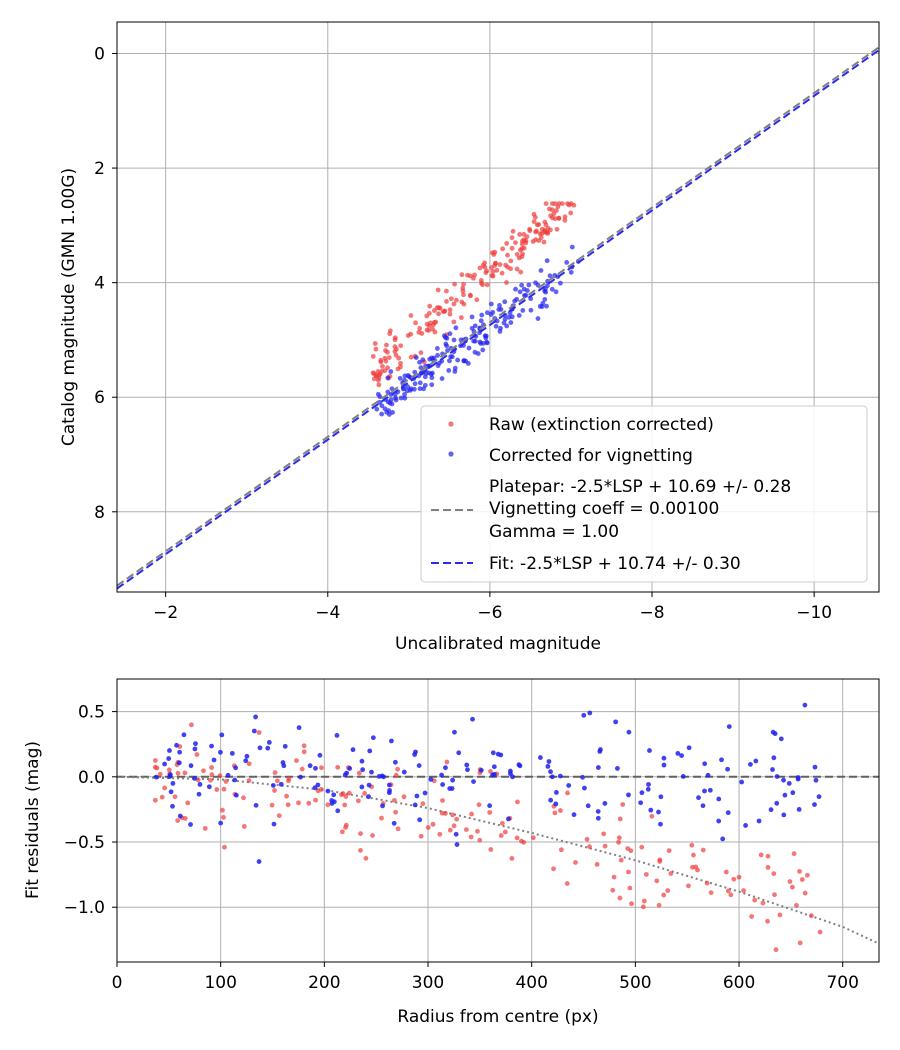  Describe the element at coordinates (651, 613) in the screenshot. I see `top-x-tick-label: −8` at that location.